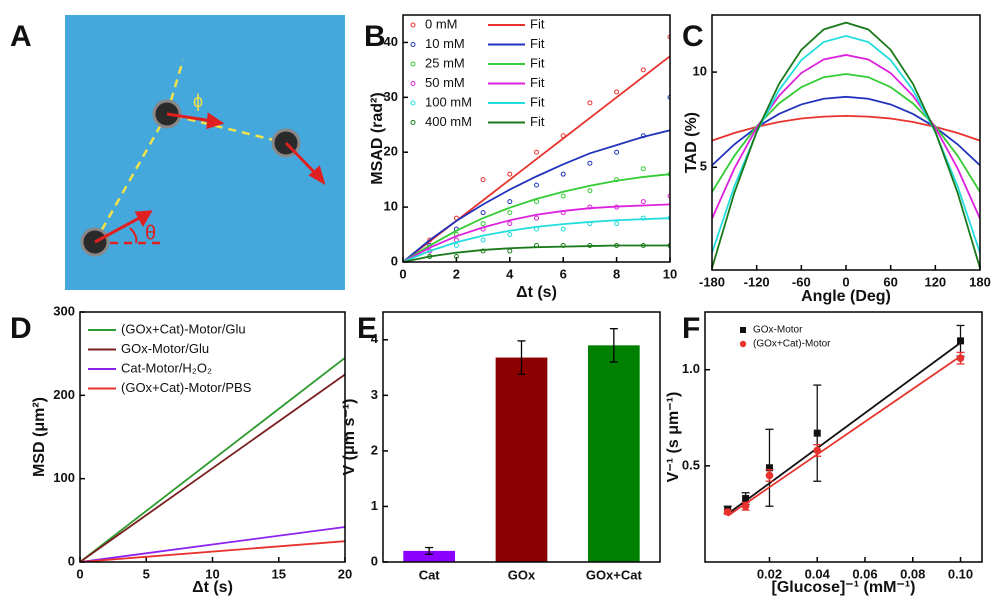  I want to click on y-tick-label: 1, so click(374, 505).